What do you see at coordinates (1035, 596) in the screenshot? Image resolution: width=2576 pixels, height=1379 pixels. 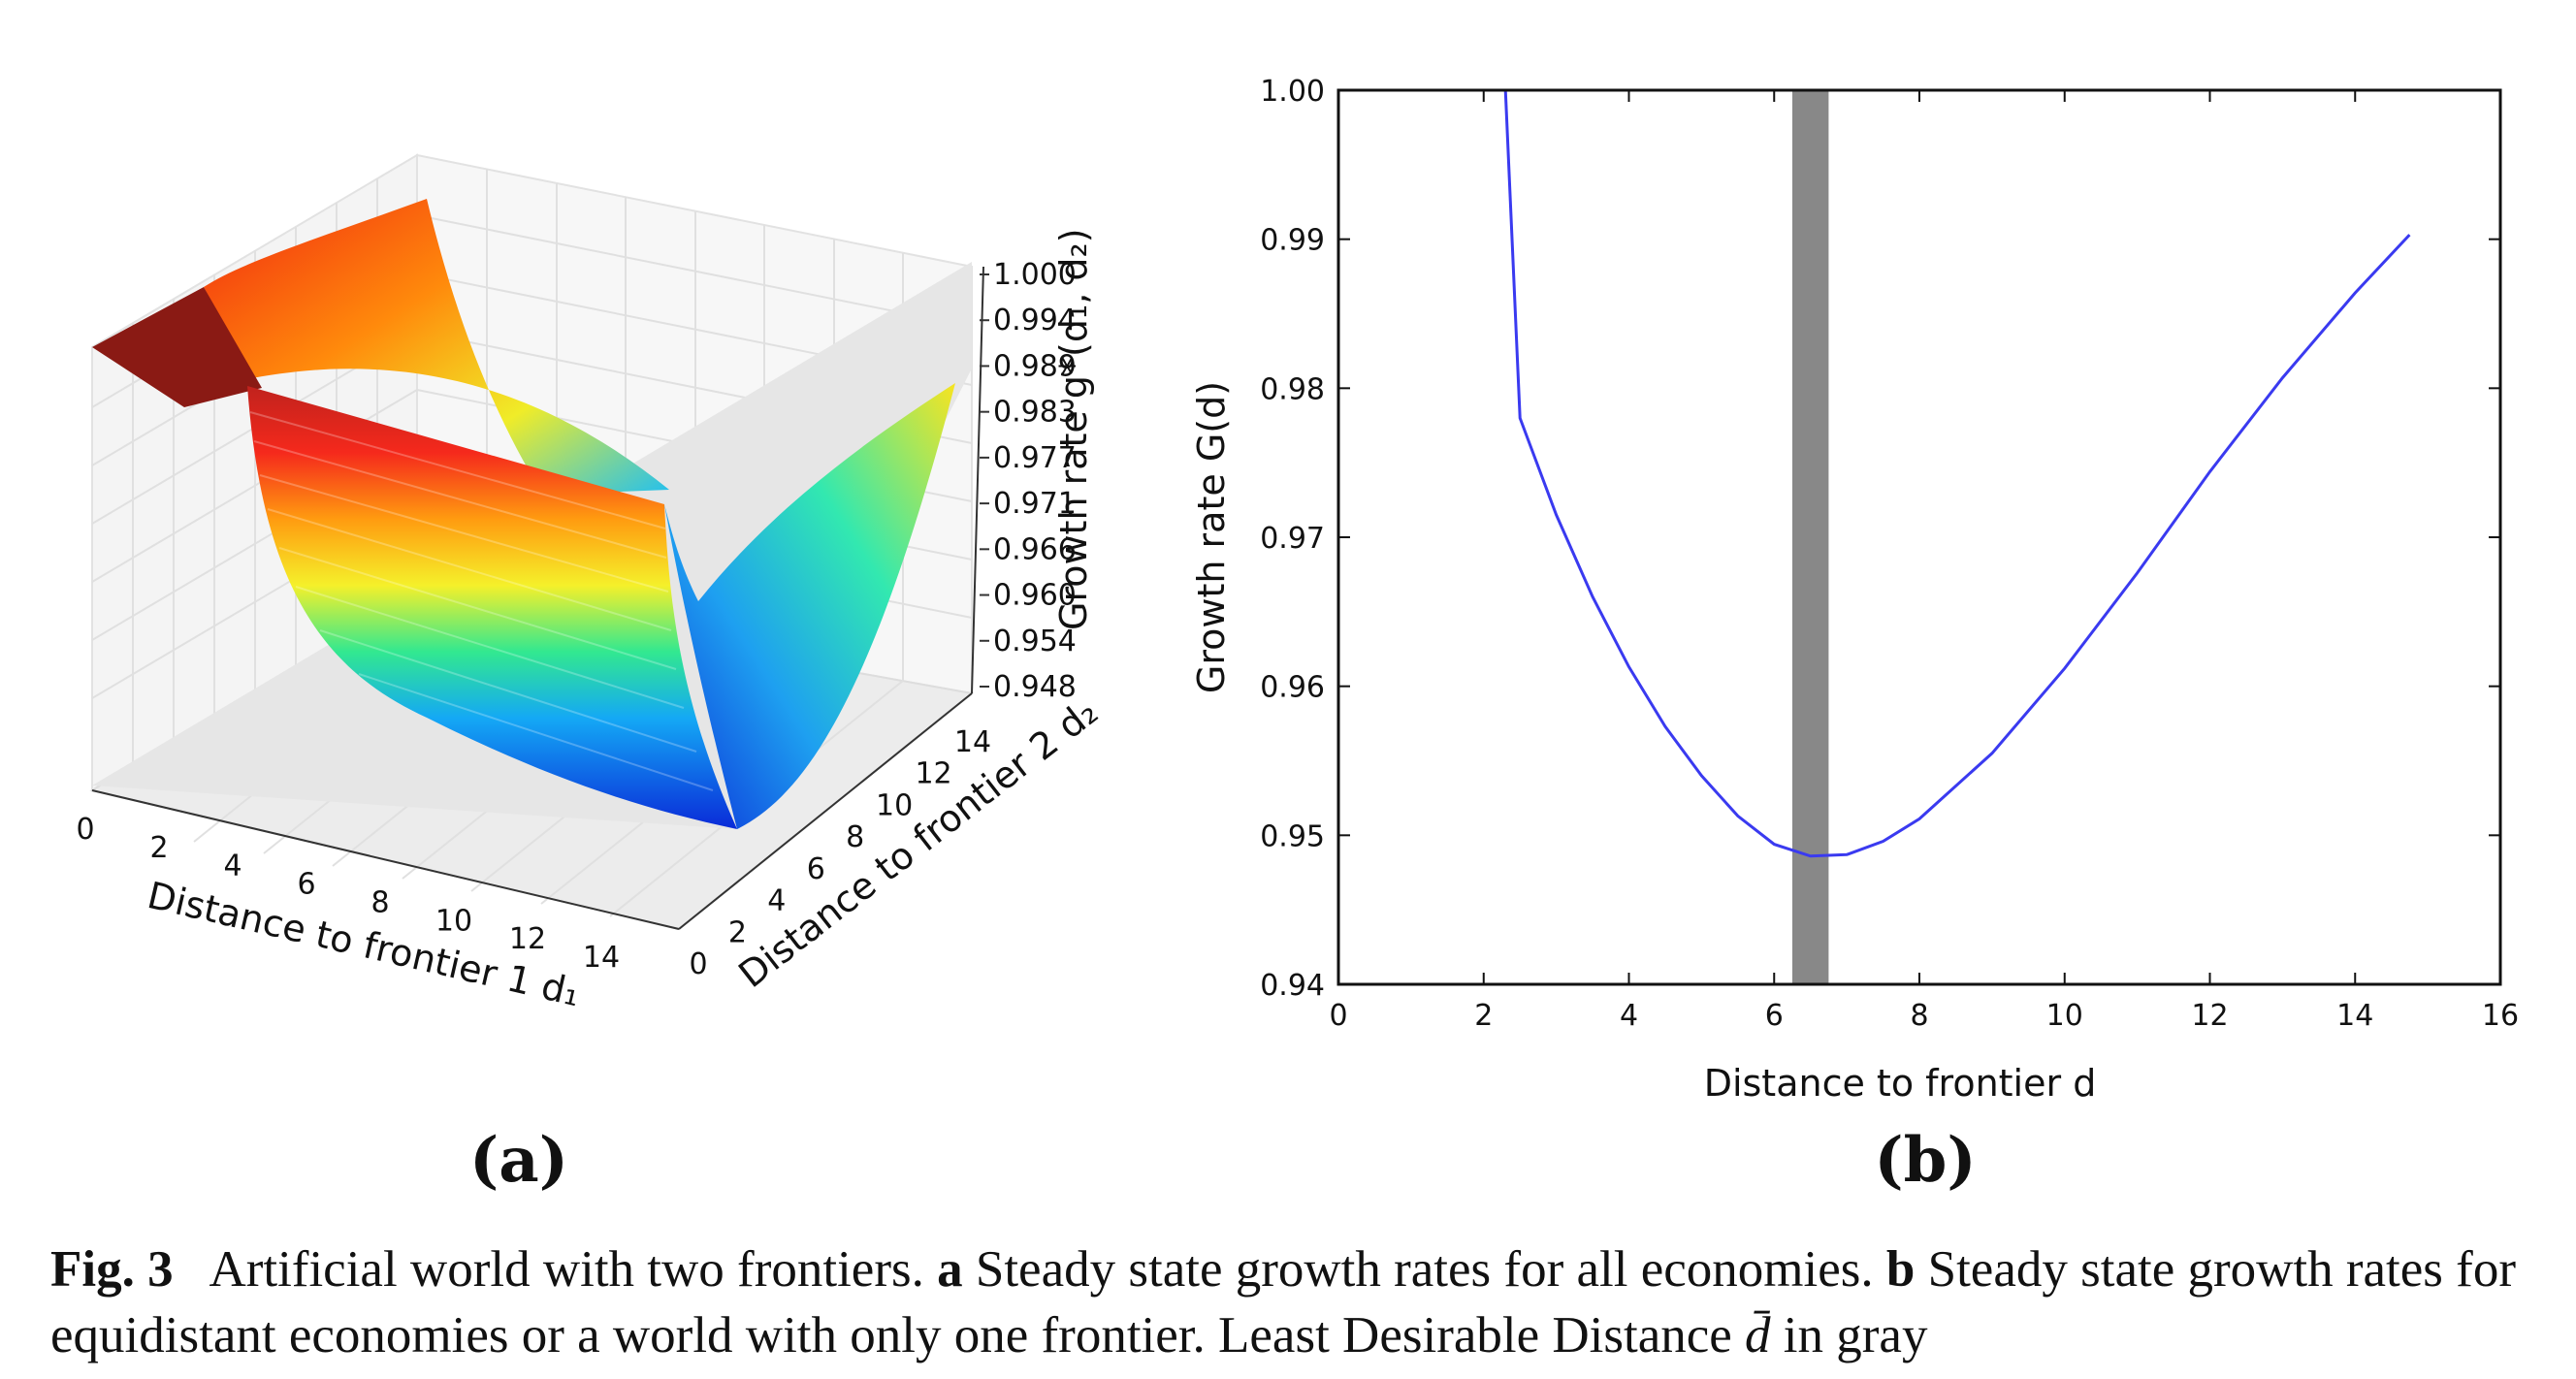 I see `z-tick-a: 0.960` at bounding box center [1035, 596].